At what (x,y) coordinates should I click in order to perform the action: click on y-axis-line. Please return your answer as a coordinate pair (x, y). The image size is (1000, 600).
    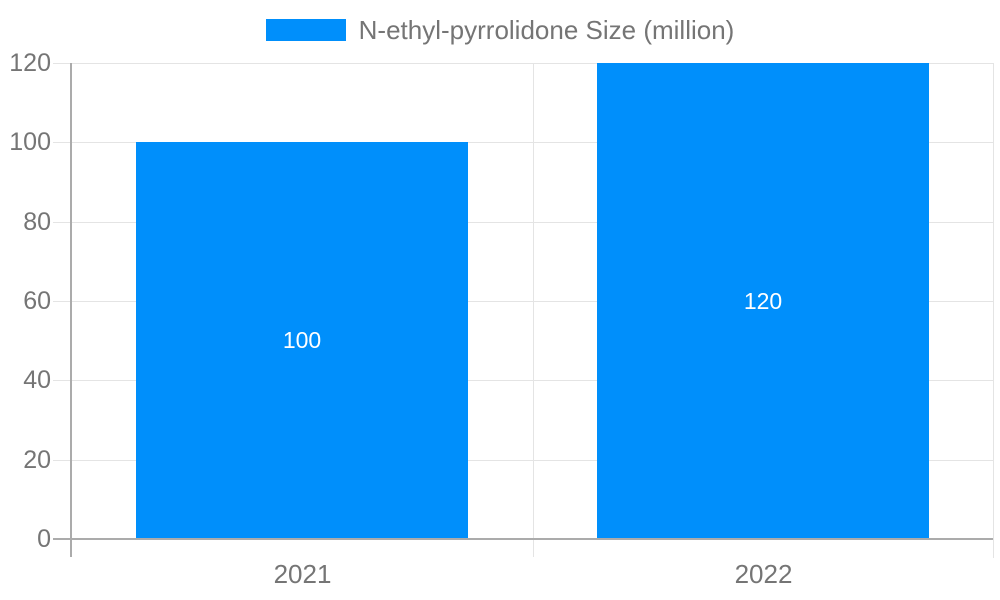
    Looking at the image, I should click on (71, 310).